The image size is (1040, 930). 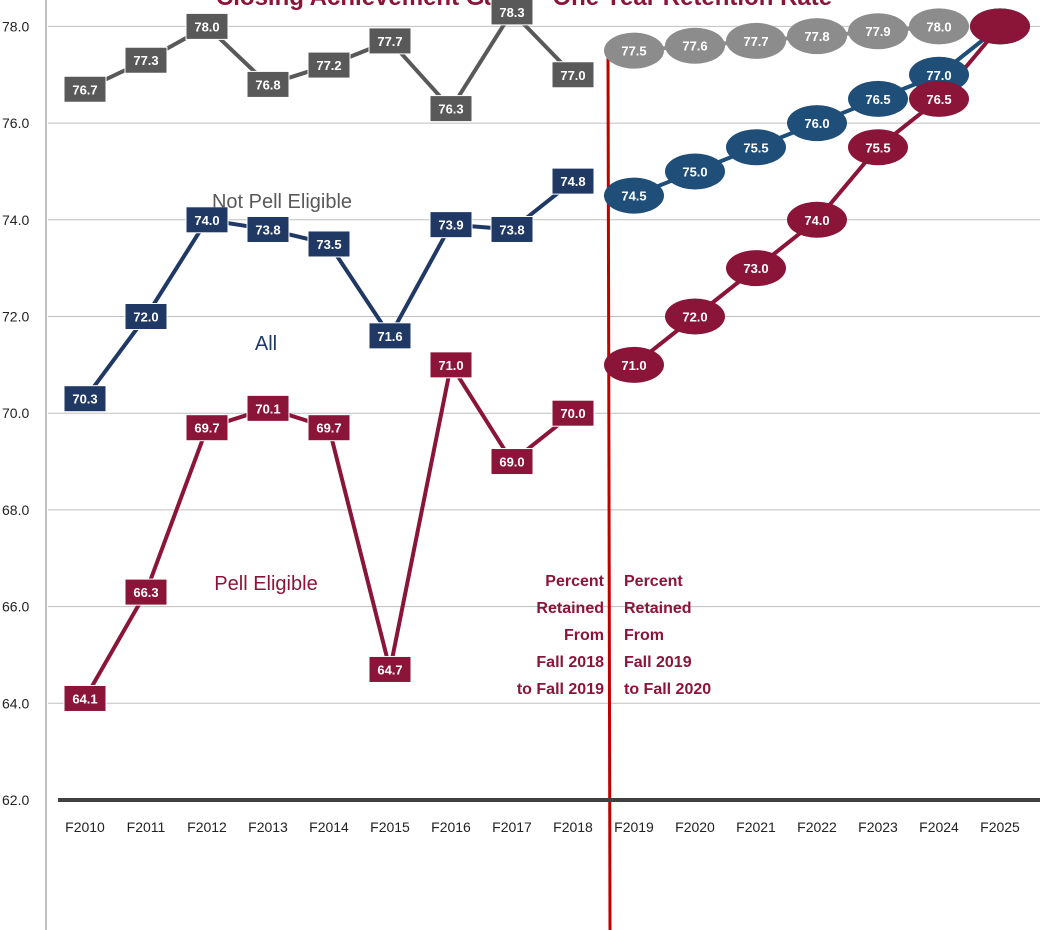 I want to click on pell-data-label: 70.0, so click(x=572, y=413).